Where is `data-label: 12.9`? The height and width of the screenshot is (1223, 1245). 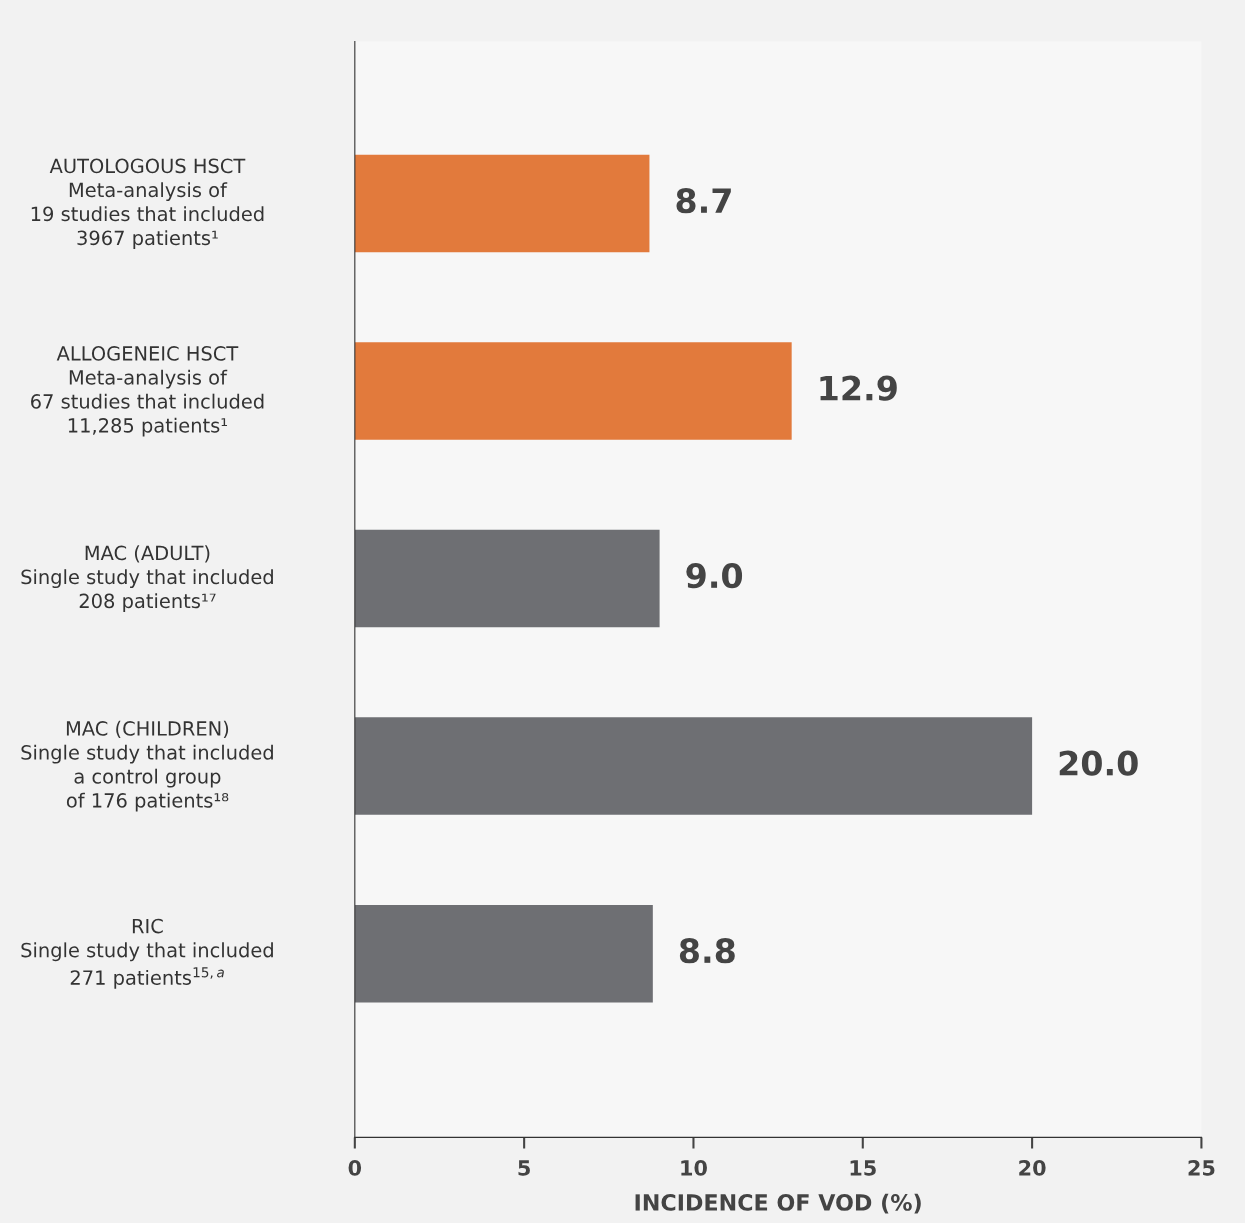
data-label: 12.9 is located at coordinates (858, 388).